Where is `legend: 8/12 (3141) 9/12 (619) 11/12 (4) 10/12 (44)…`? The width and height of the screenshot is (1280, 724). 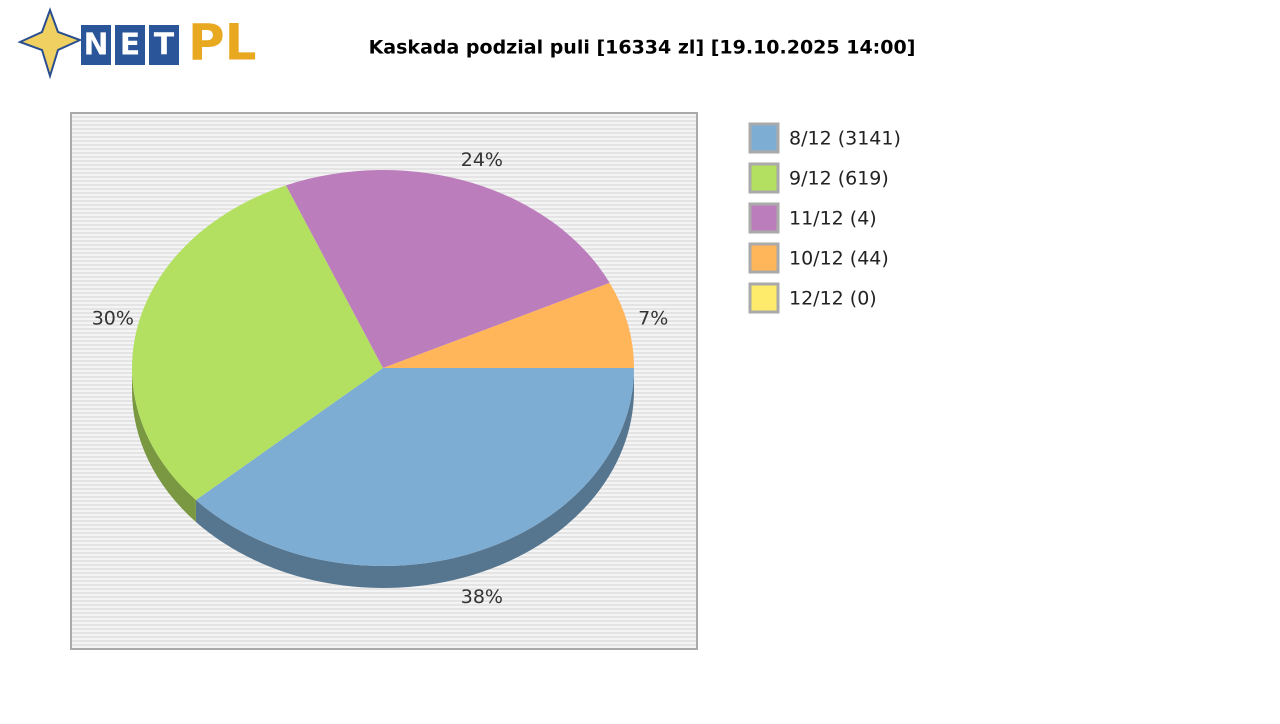 legend: 8/12 (3141) 9/12 (619) 11/12 (4) 10/12 (44)… is located at coordinates (824, 218).